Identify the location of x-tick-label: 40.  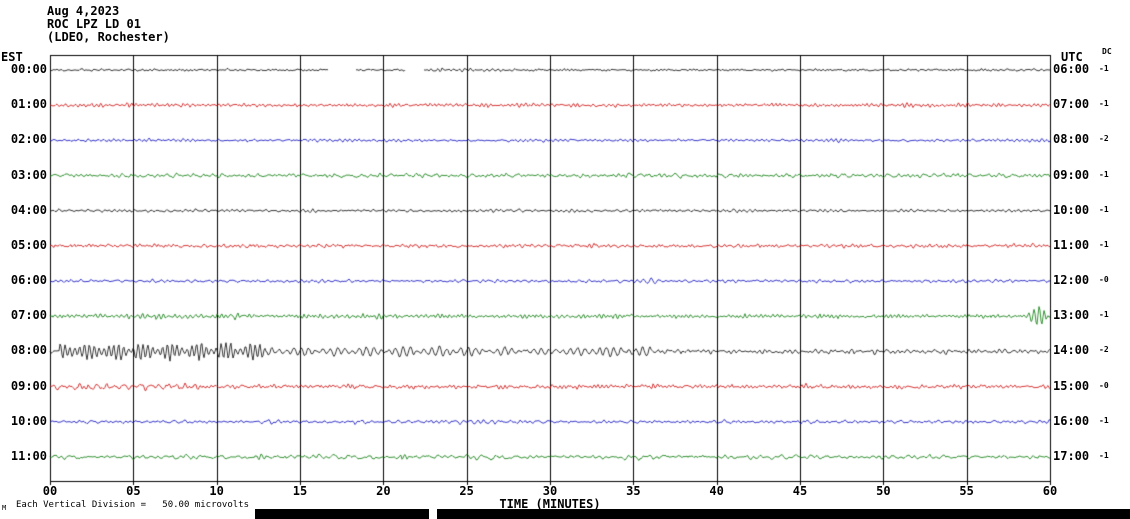
(716, 491).